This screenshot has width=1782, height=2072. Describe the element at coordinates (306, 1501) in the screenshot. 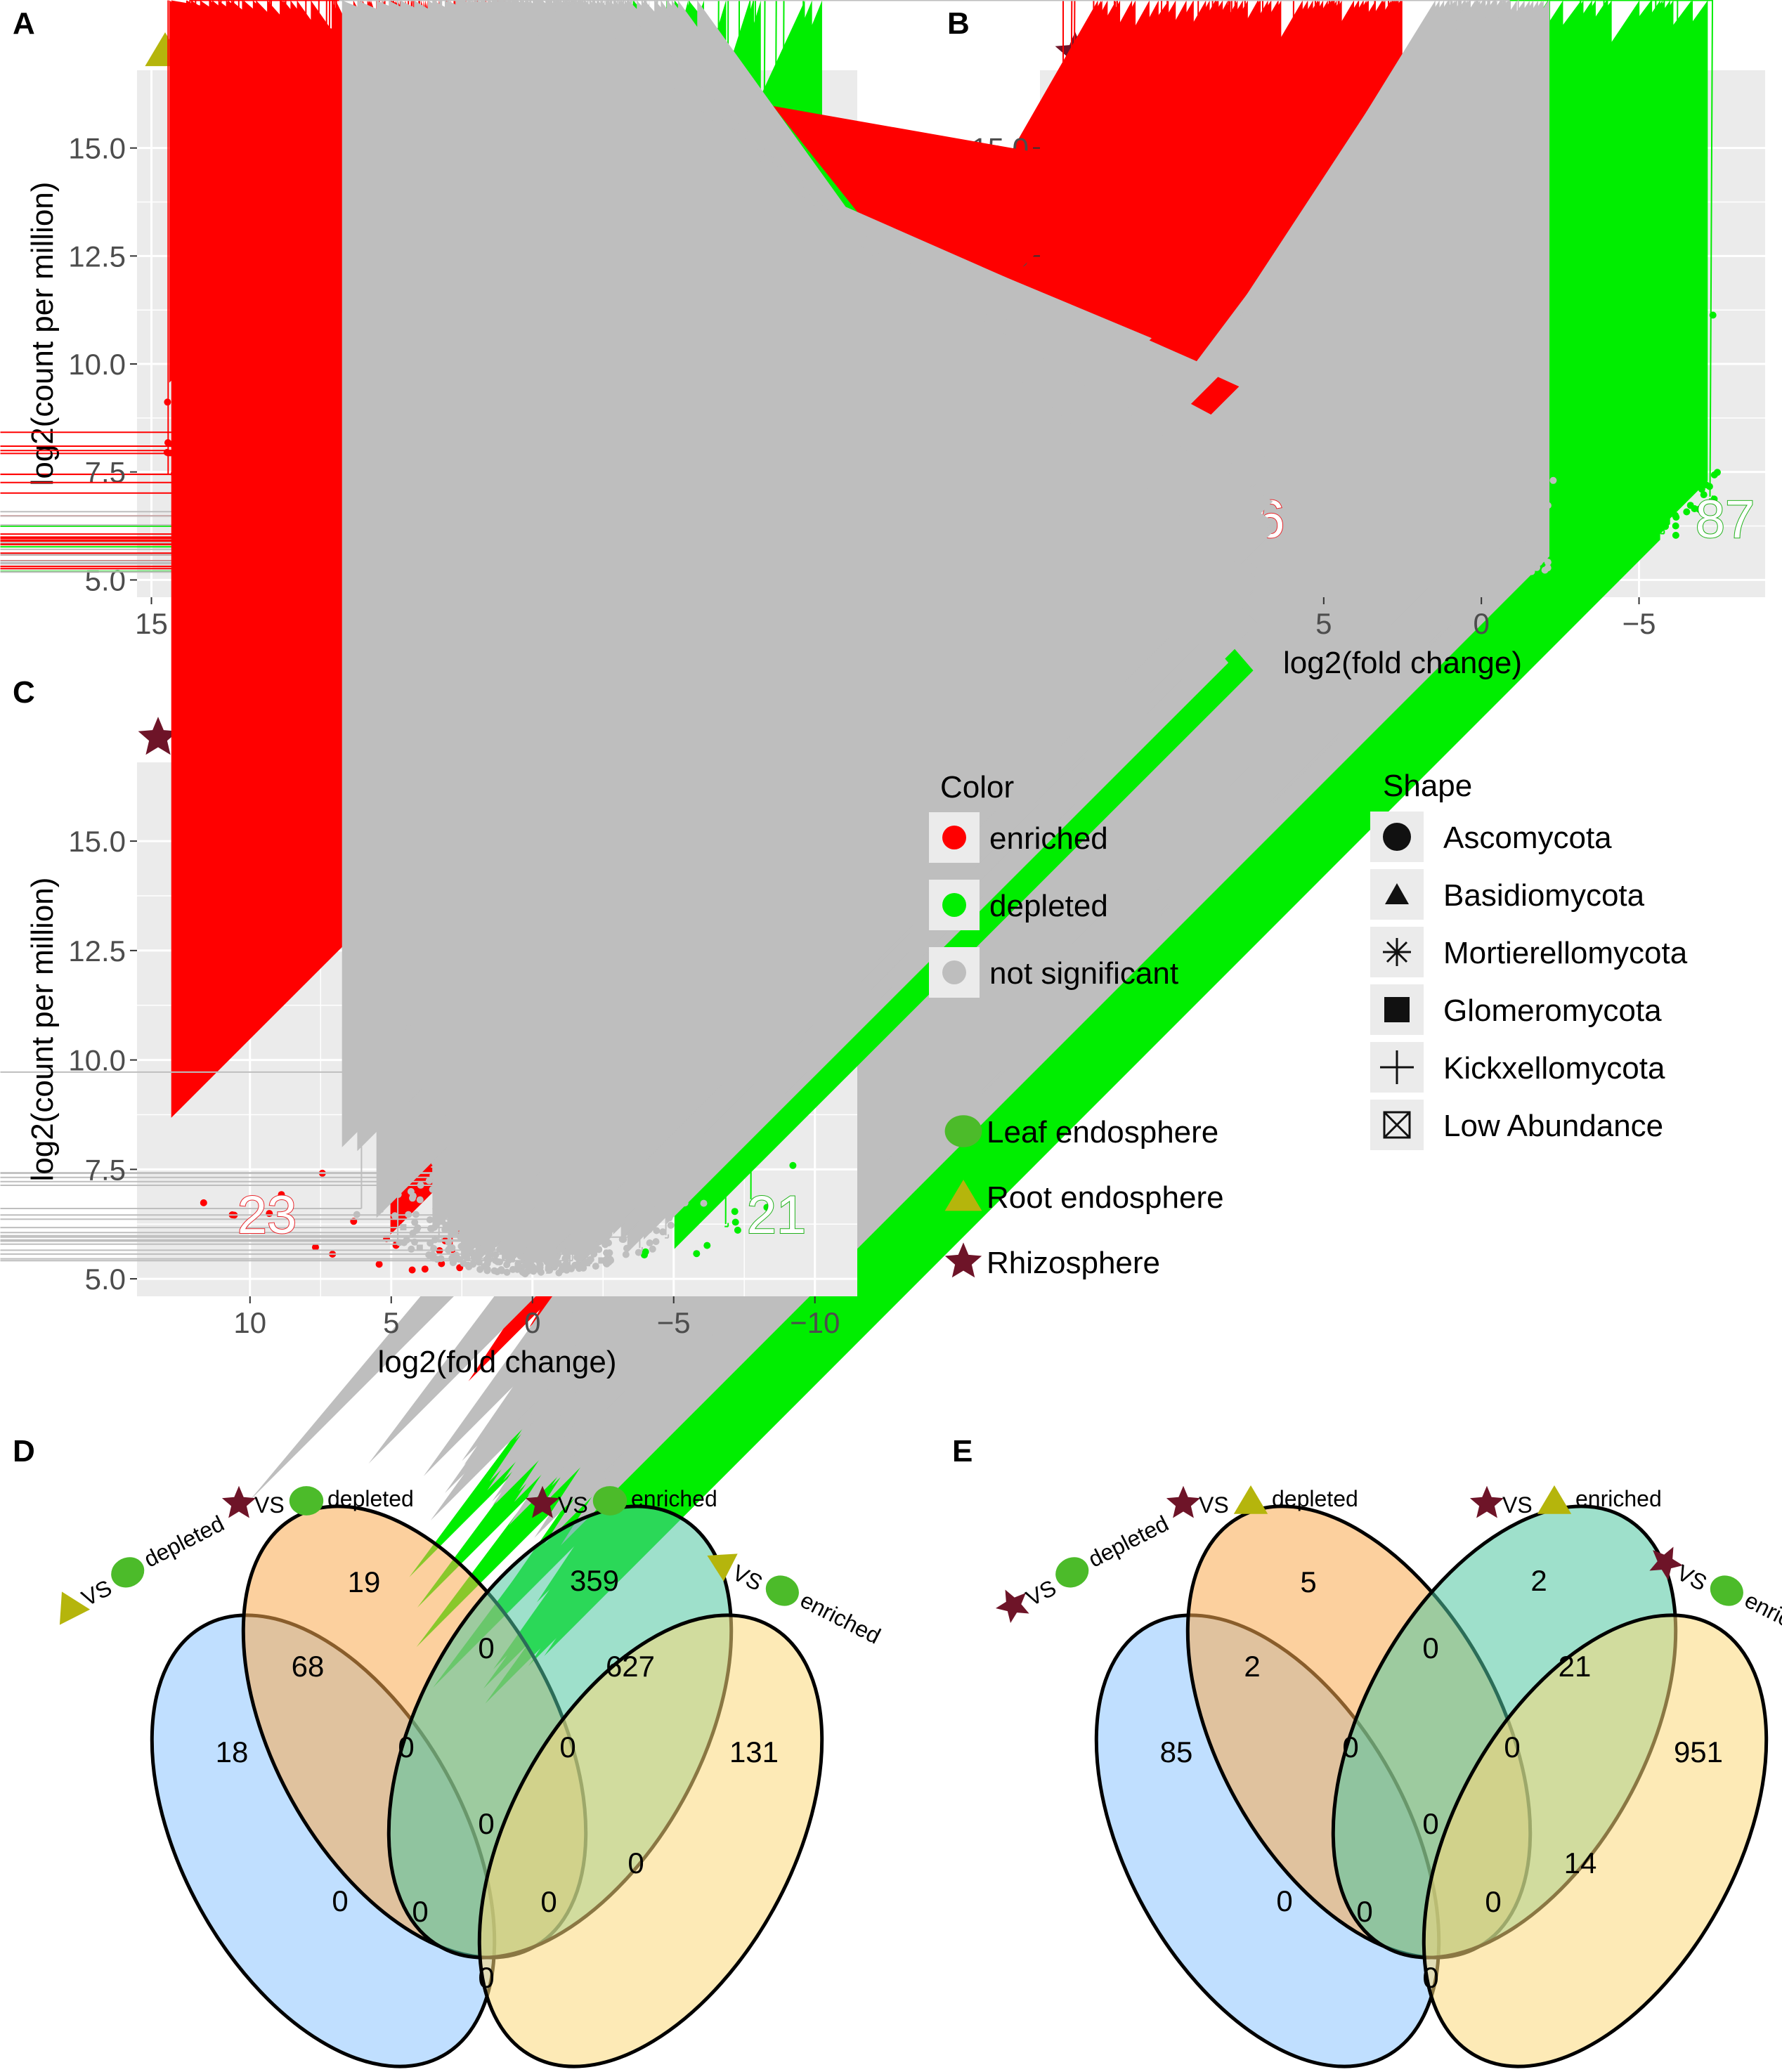

I see `leaf-endosphere-icon` at that location.